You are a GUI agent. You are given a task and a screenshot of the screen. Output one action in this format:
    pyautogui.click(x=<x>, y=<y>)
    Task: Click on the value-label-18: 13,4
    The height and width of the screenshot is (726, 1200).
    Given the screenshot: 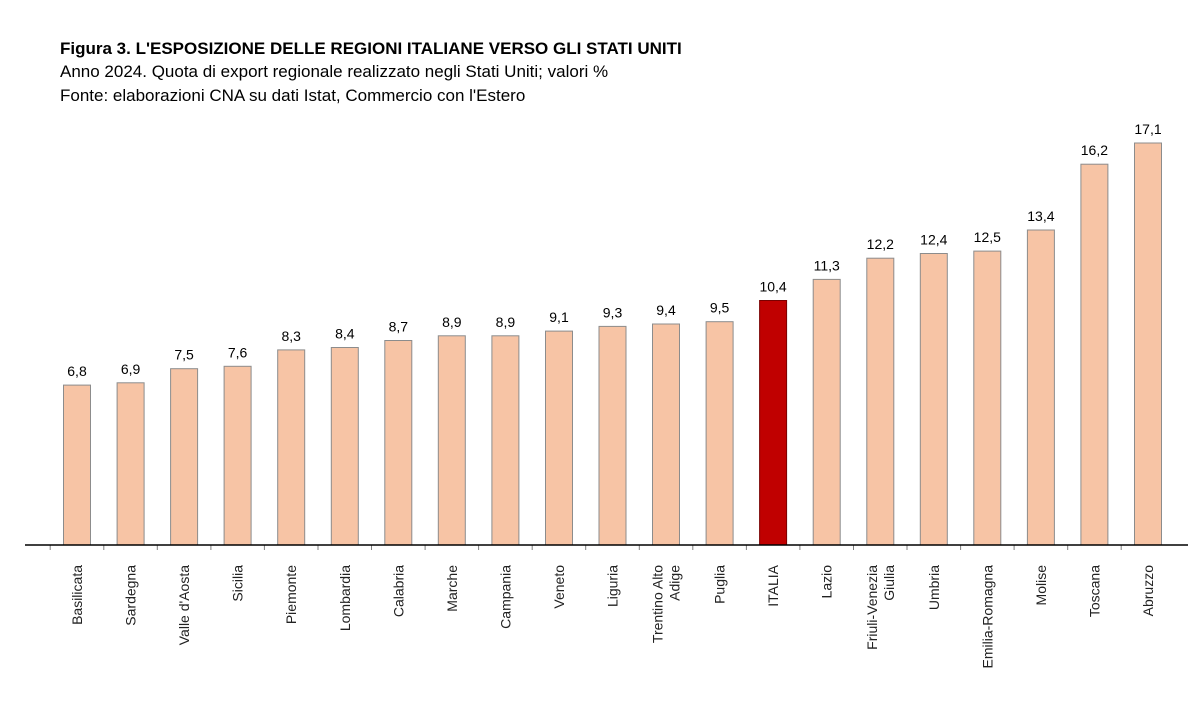 What is the action you would take?
    pyautogui.click(x=1040, y=216)
    